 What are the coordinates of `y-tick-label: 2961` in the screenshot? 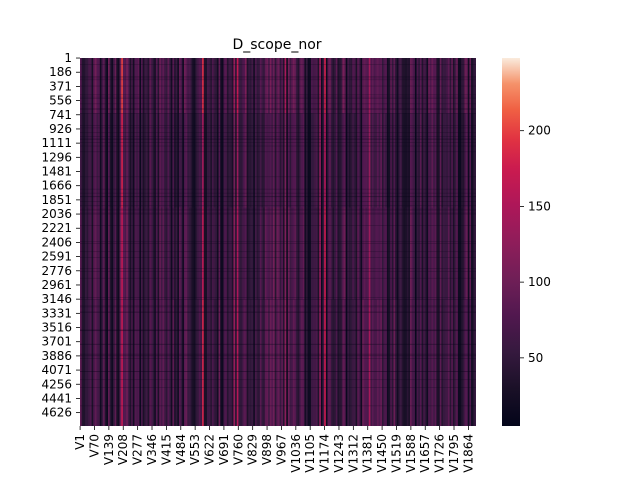 It's located at (56, 285).